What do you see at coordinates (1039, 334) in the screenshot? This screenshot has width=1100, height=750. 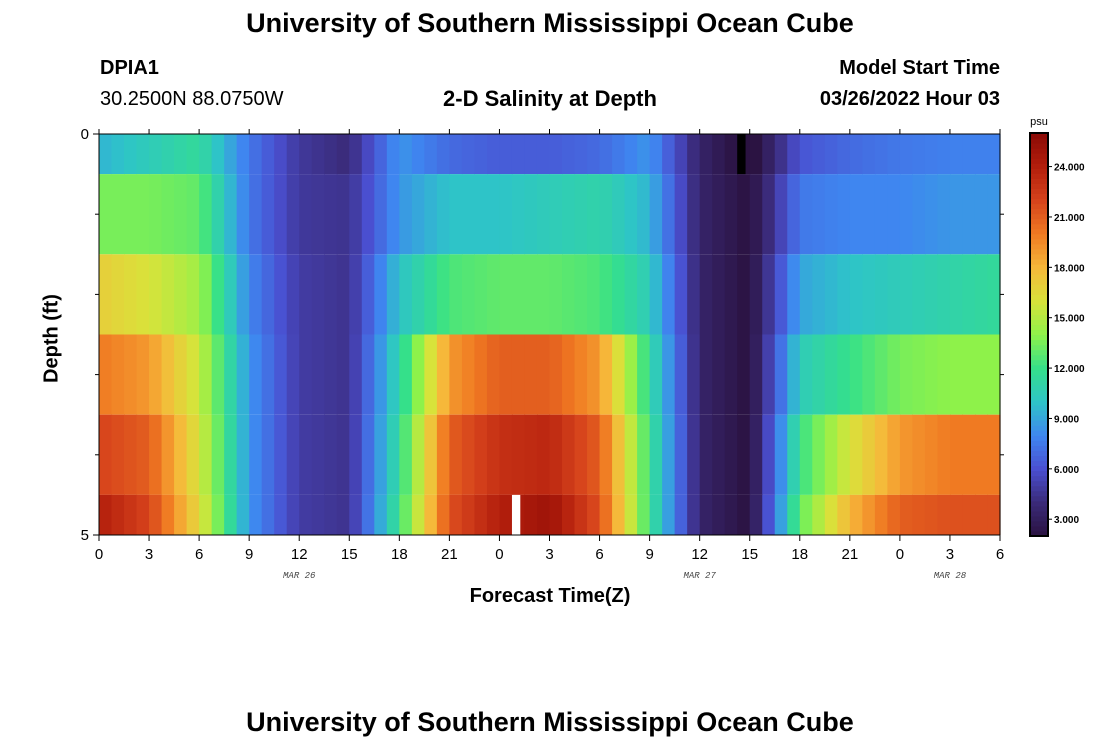 I see `colorbar-frame` at bounding box center [1039, 334].